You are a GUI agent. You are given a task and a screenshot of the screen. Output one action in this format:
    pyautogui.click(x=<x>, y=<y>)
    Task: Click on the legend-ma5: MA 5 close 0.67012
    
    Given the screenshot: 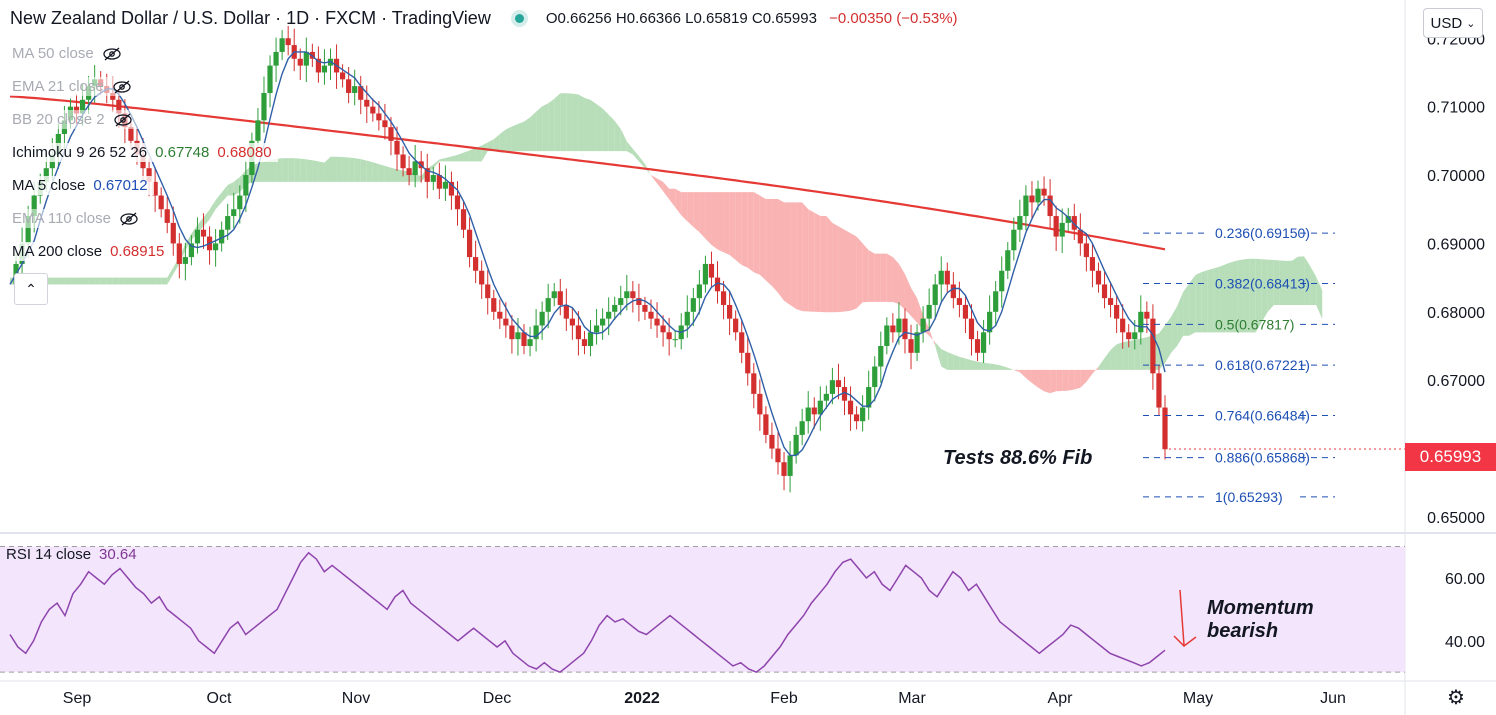 What is the action you would take?
    pyautogui.click(x=80, y=185)
    